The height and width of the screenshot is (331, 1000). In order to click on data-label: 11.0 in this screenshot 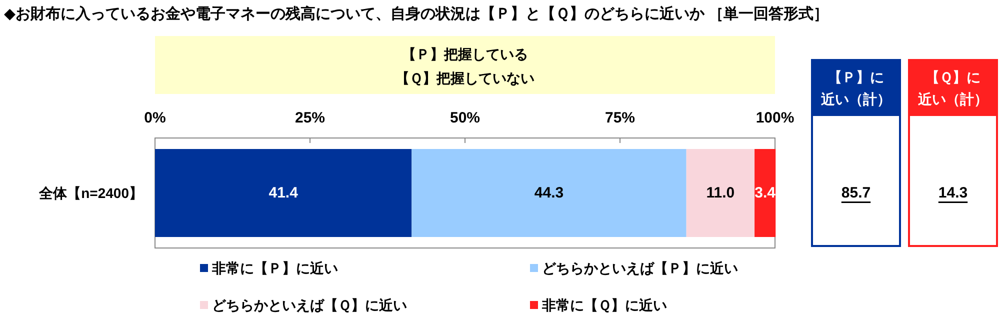, I will do `click(720, 193)`.